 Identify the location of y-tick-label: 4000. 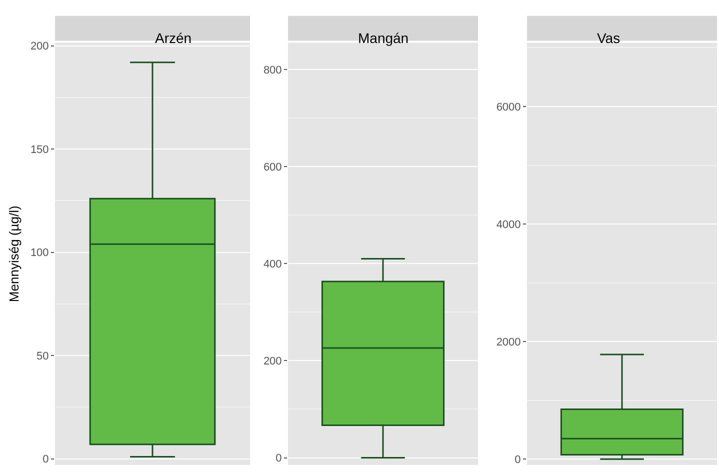
(508, 224).